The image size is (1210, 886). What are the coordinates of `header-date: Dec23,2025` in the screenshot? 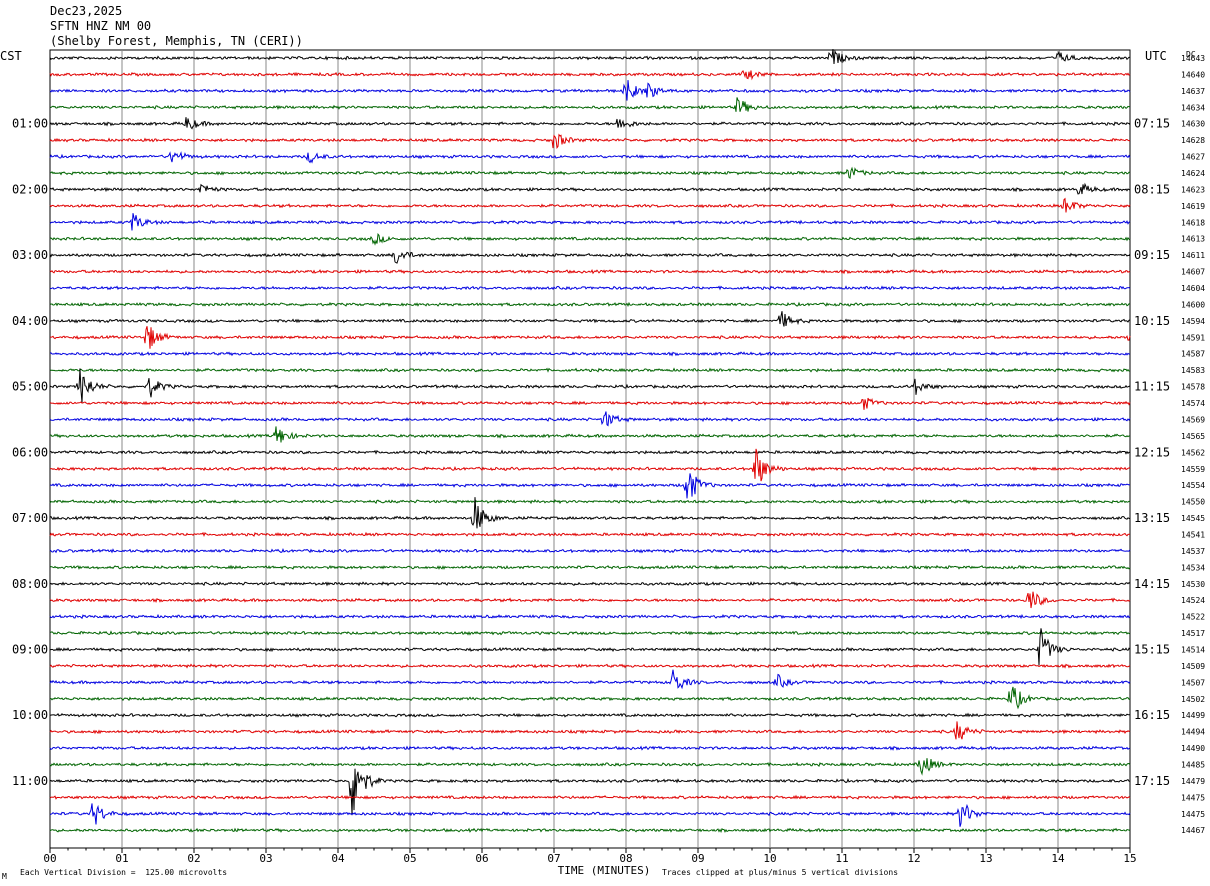 It's located at (86, 11).